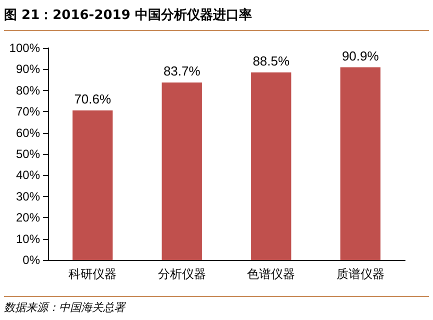  I want to click on y-tick-label: 80%, so click(28, 90).